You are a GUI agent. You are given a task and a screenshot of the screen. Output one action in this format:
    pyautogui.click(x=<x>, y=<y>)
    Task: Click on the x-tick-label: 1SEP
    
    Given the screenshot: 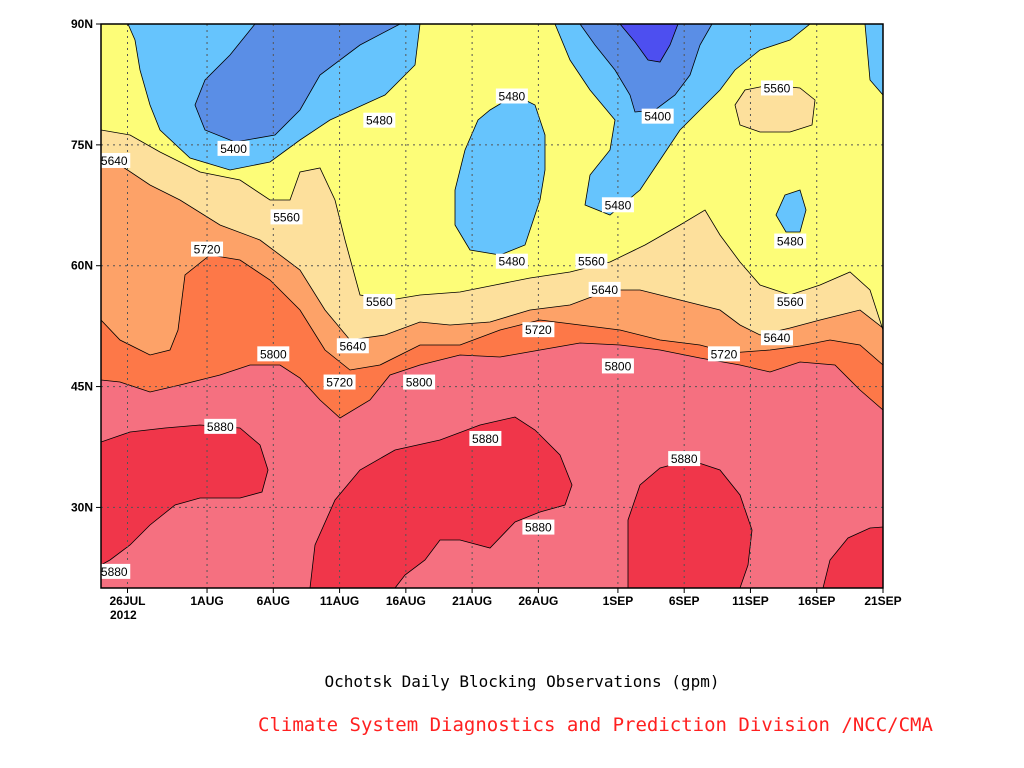 What is the action you would take?
    pyautogui.click(x=618, y=601)
    